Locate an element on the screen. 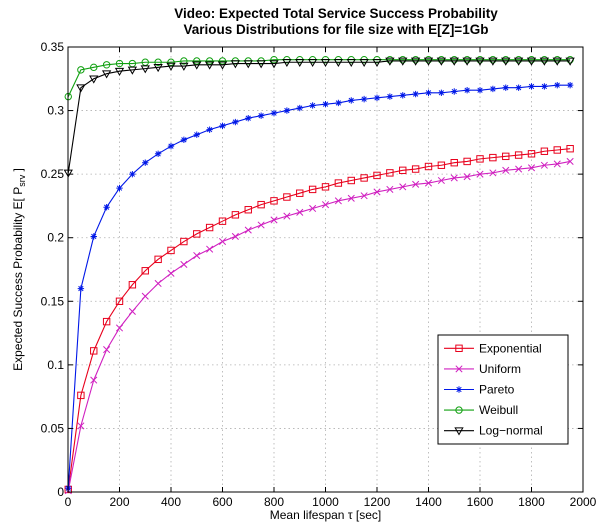  legend-label: Exponential is located at coordinates (510, 348).